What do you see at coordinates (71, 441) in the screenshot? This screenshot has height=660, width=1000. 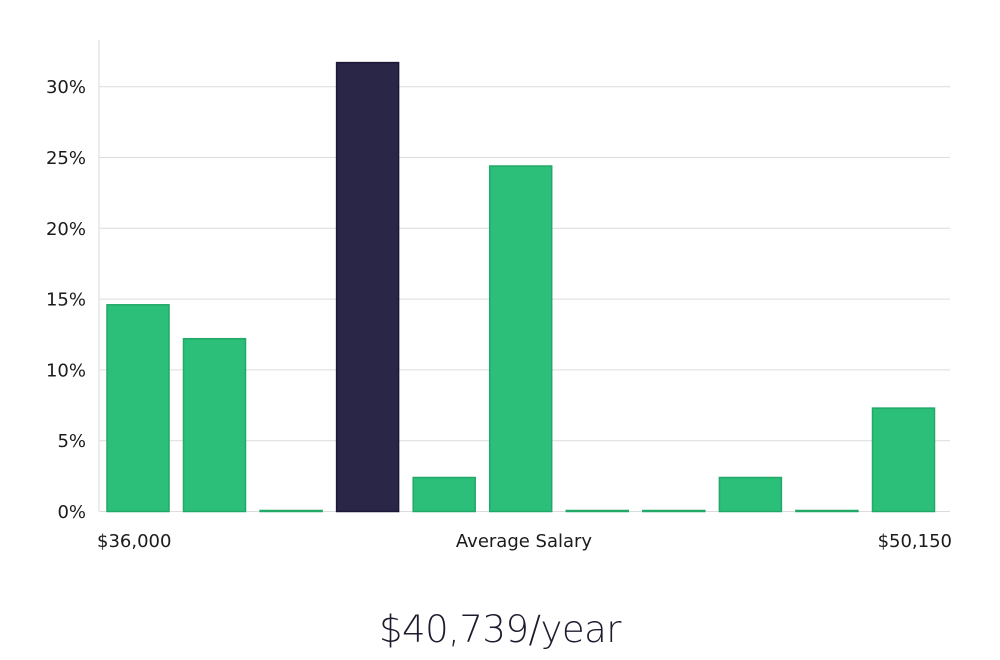 I see `y-tick-label: 5%` at bounding box center [71, 441].